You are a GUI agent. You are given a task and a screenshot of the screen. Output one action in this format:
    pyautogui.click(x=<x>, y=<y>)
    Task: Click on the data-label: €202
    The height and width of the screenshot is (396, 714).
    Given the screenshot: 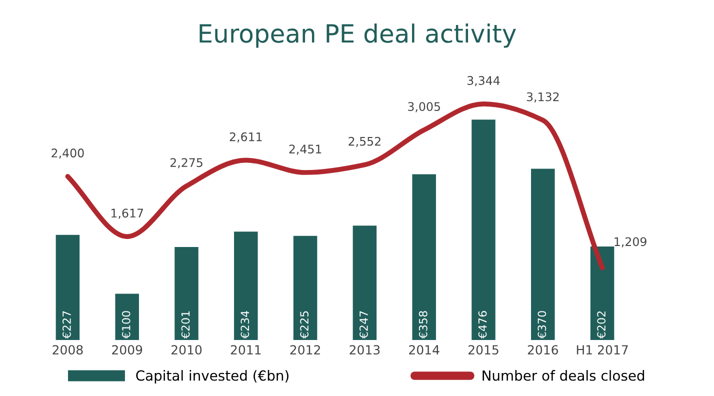 What is the action you would take?
    pyautogui.click(x=601, y=325)
    